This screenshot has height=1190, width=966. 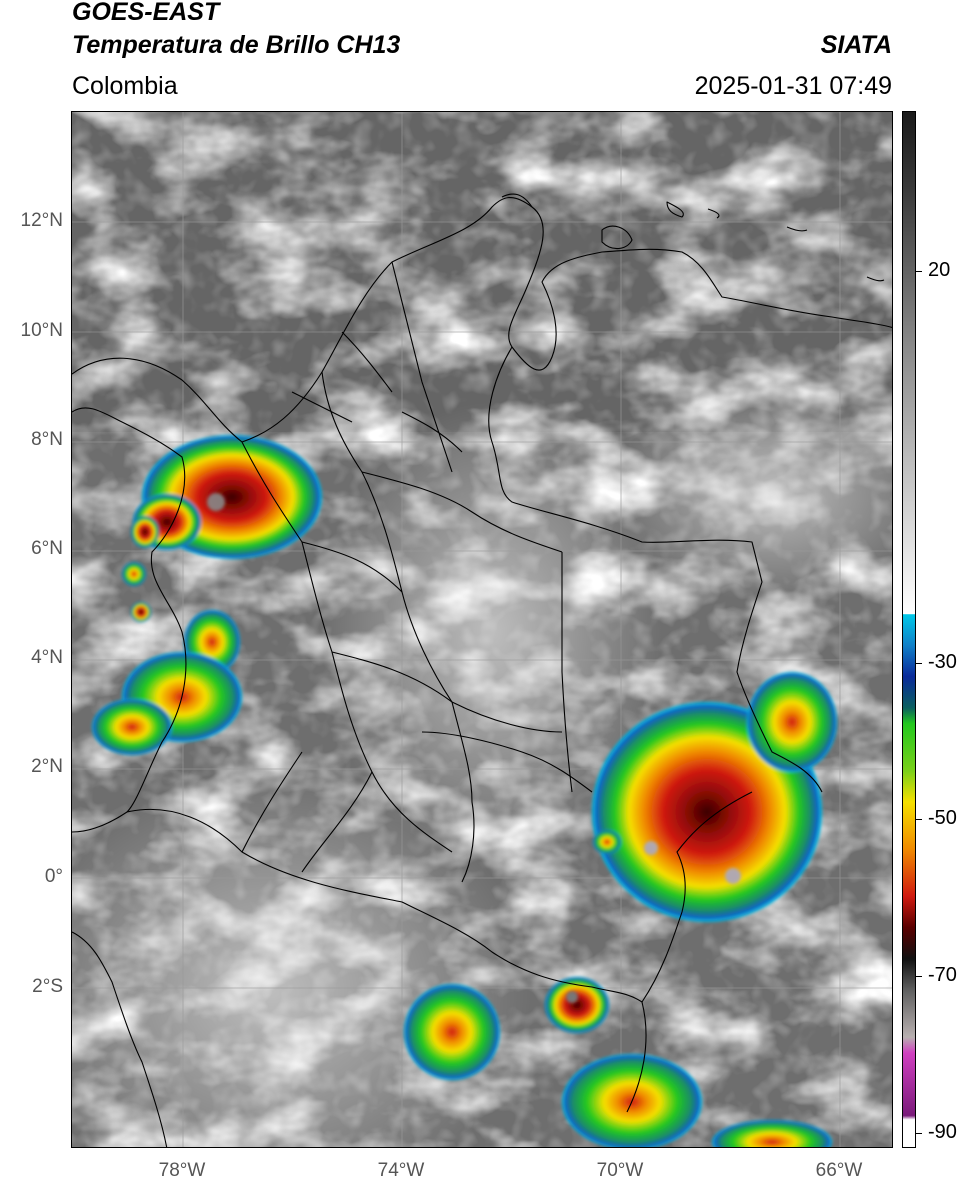 I want to click on colorbar-tick-neg30, so click(x=919, y=663).